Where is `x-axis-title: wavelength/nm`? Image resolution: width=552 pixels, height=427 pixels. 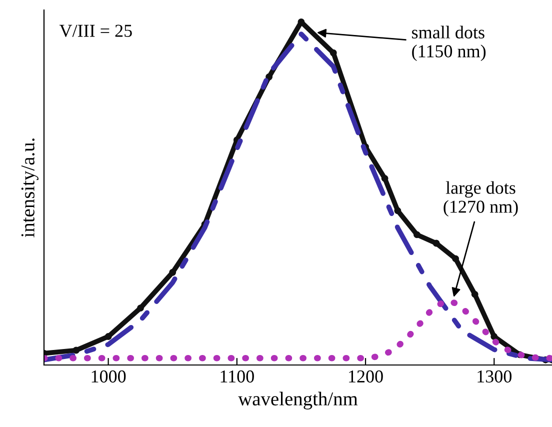 x-axis-title: wavelength/nm is located at coordinates (298, 401).